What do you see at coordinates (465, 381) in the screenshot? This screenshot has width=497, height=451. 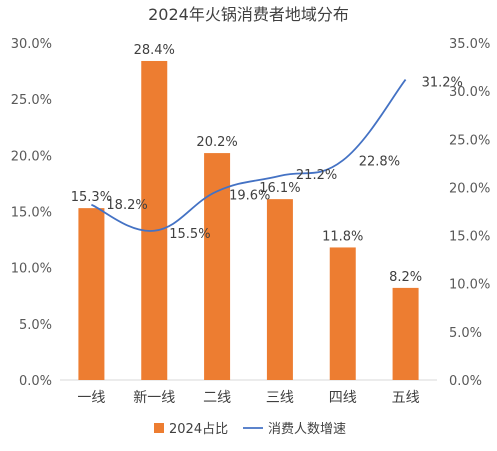 I see `right-tick-label: 0.0%` at bounding box center [465, 381].